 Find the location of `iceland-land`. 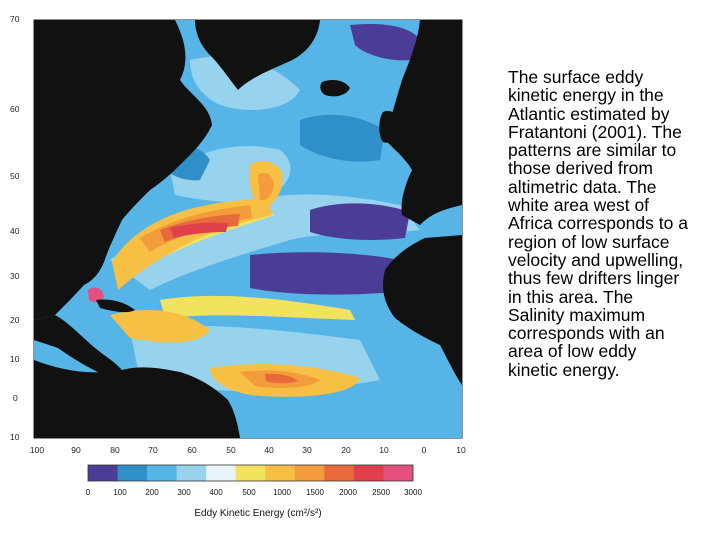

iceland-land is located at coordinates (335, 88).